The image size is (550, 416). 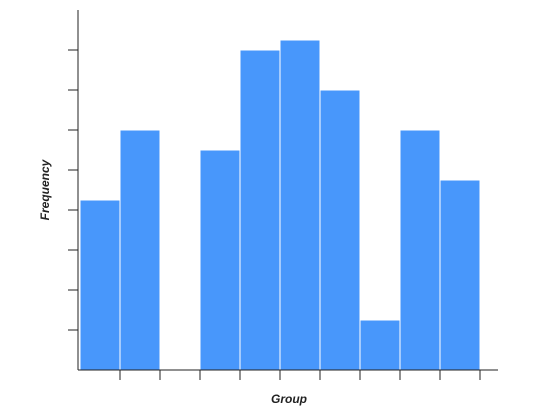 What do you see at coordinates (45, 189) in the screenshot?
I see `y-axis-label: Frequency` at bounding box center [45, 189].